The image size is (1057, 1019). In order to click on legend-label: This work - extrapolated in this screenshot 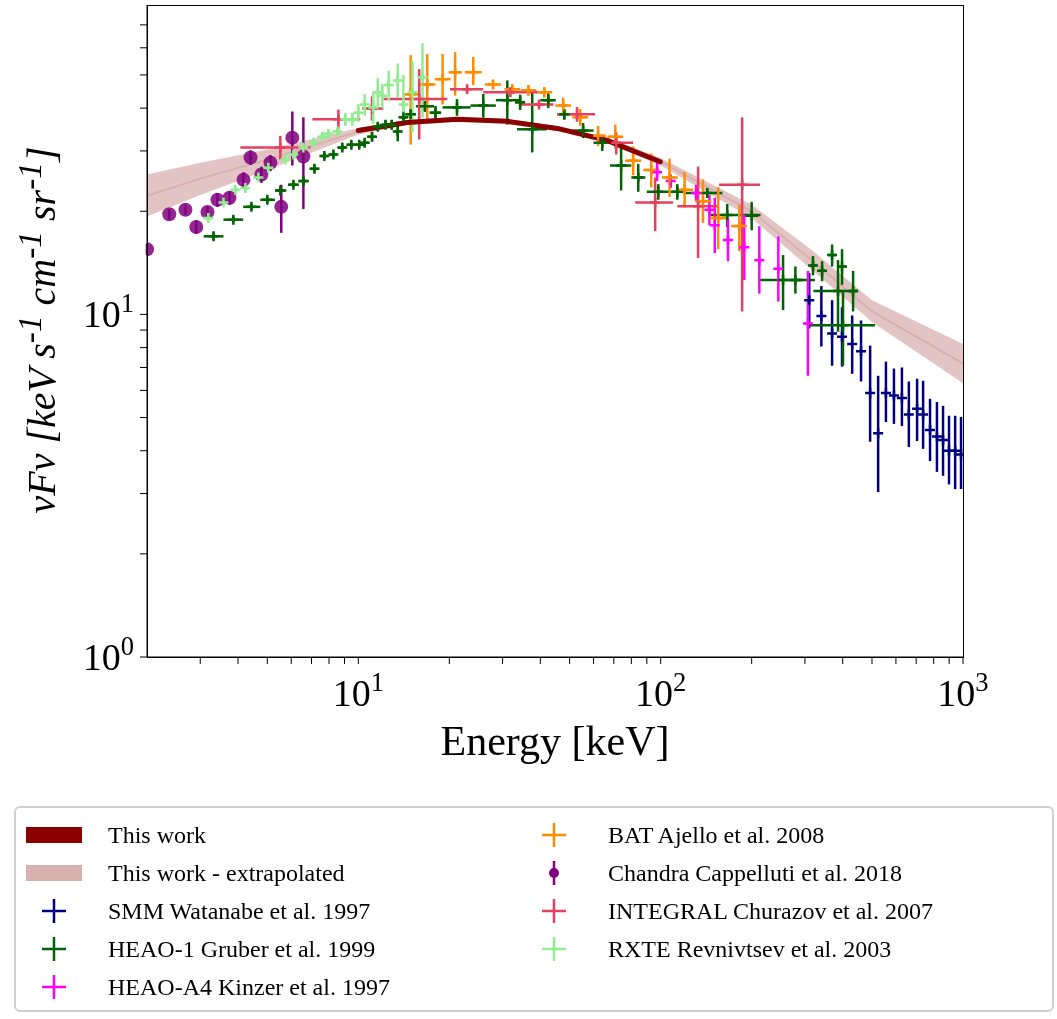, I will do `click(226, 873)`.